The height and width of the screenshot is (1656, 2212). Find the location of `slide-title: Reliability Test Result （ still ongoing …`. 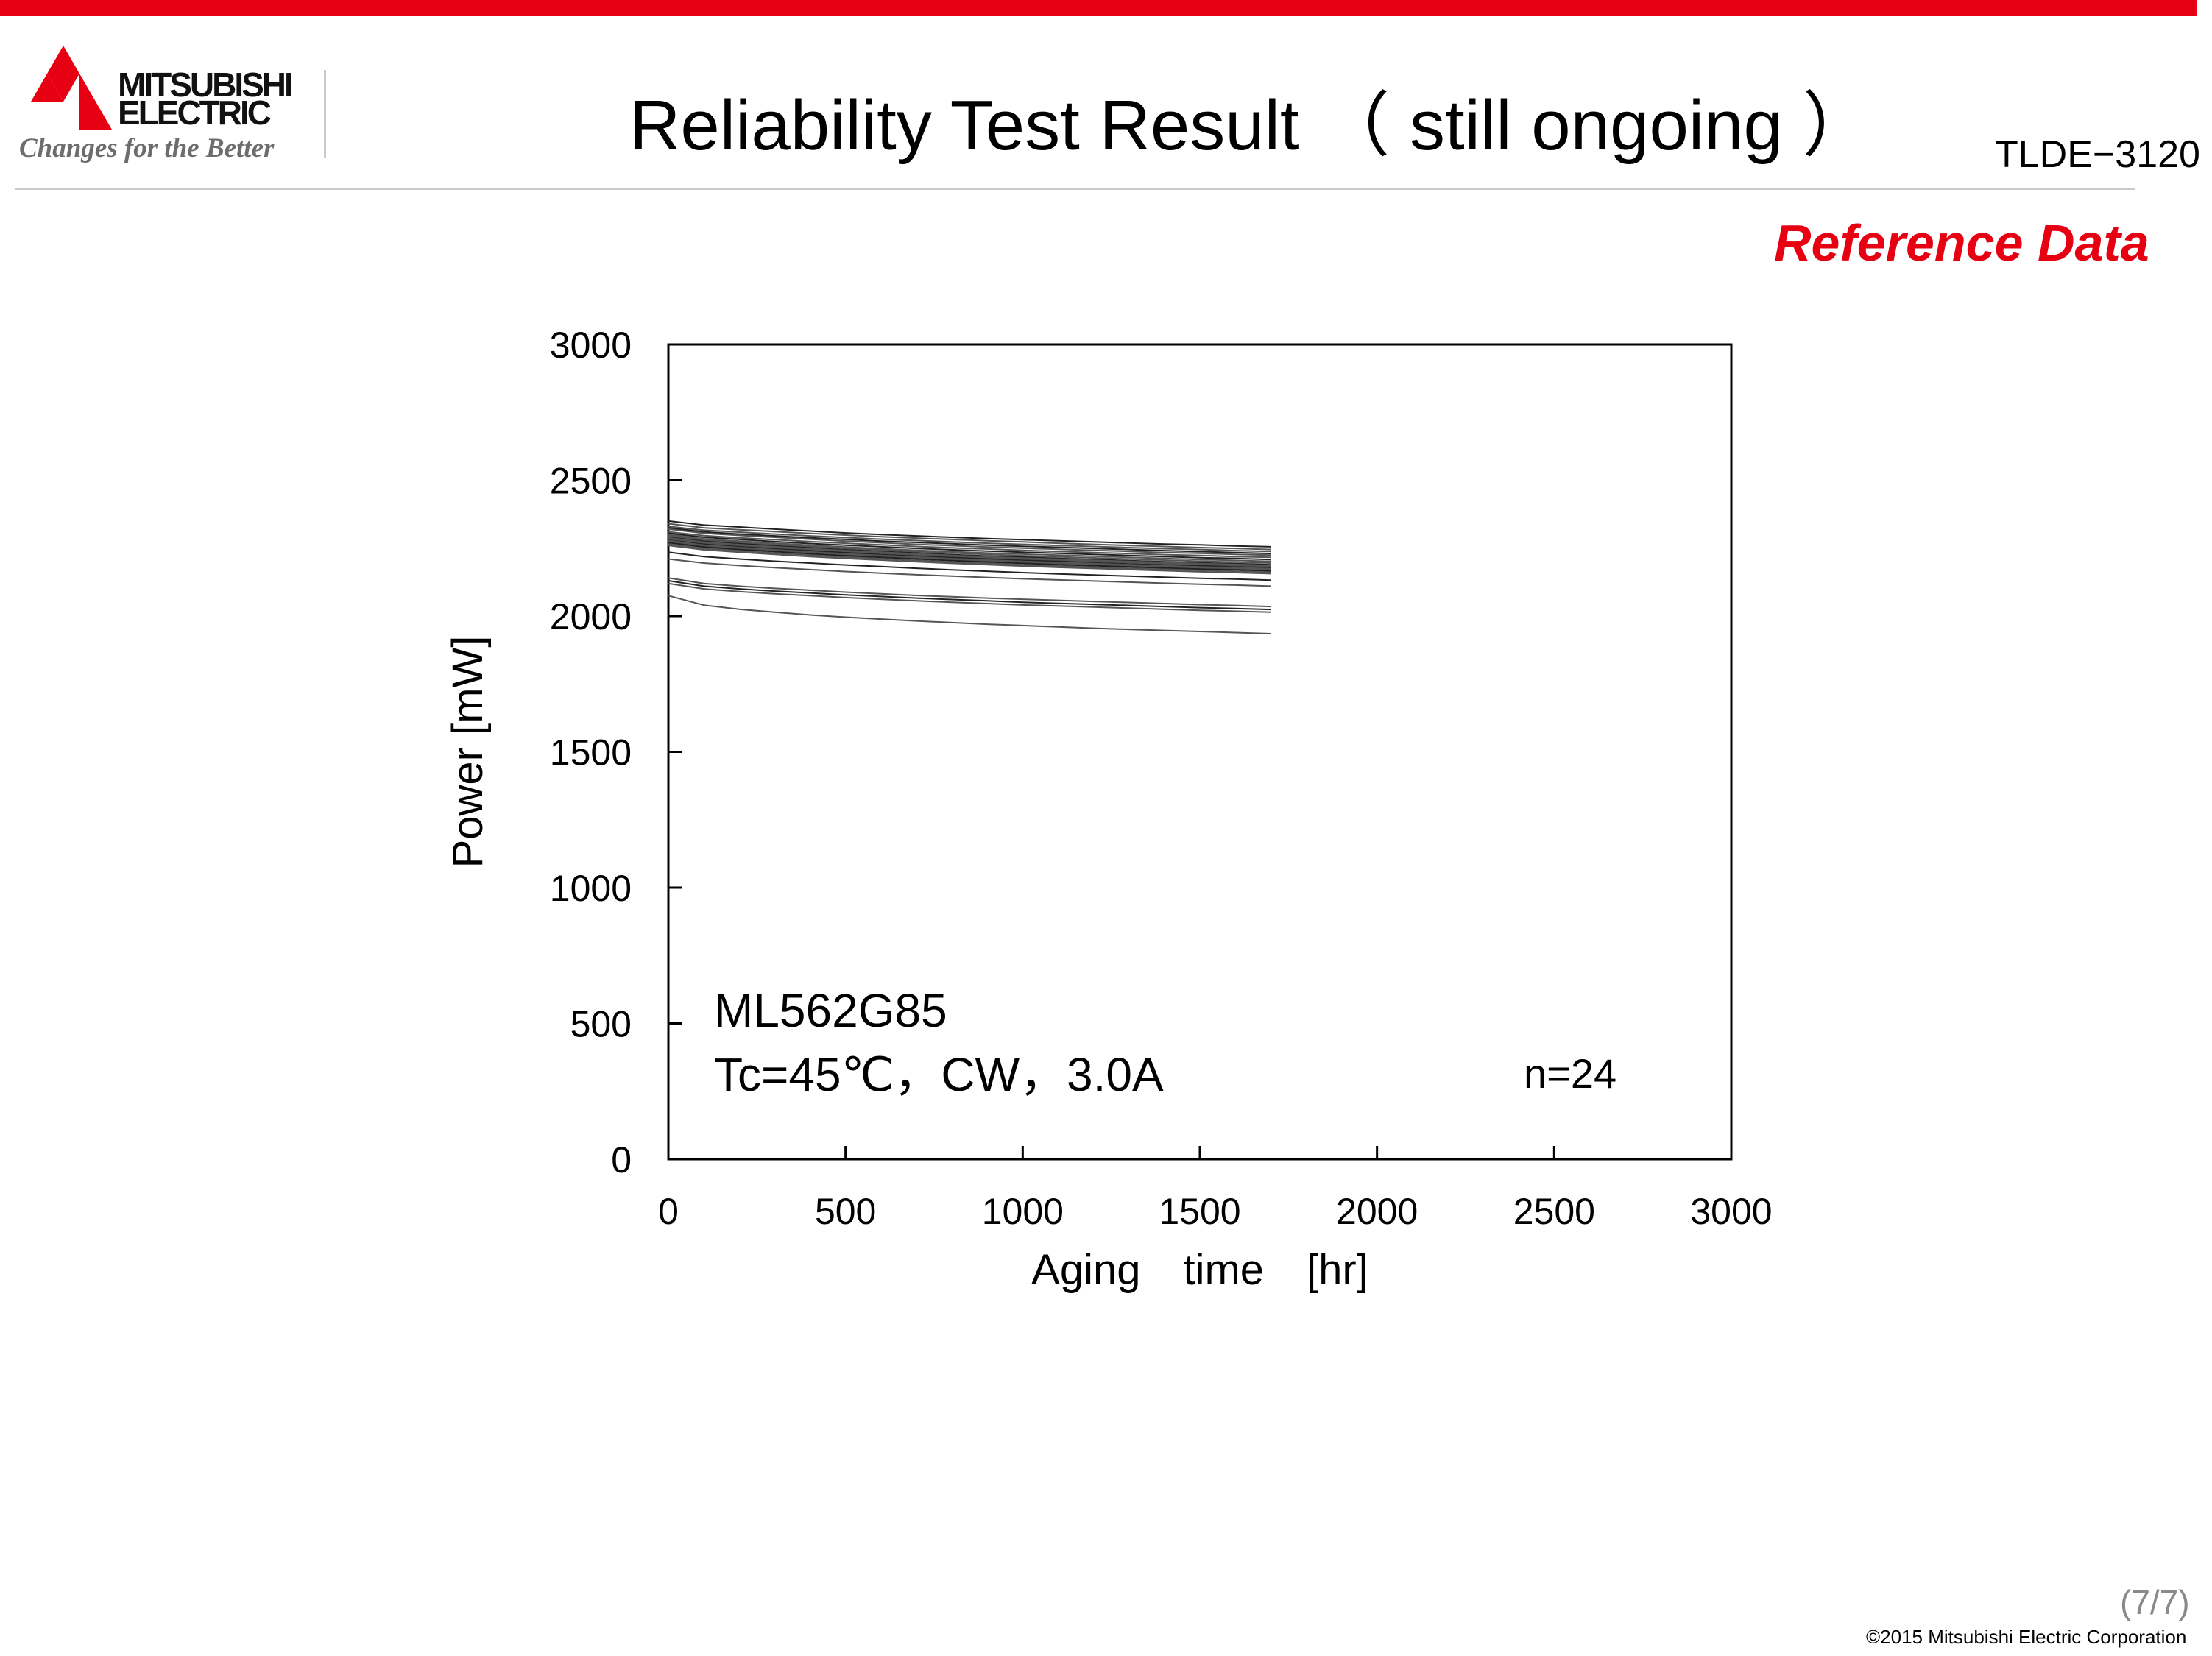

slide-title: Reliability Test Result （ still ongoing … is located at coordinates (1251, 125).